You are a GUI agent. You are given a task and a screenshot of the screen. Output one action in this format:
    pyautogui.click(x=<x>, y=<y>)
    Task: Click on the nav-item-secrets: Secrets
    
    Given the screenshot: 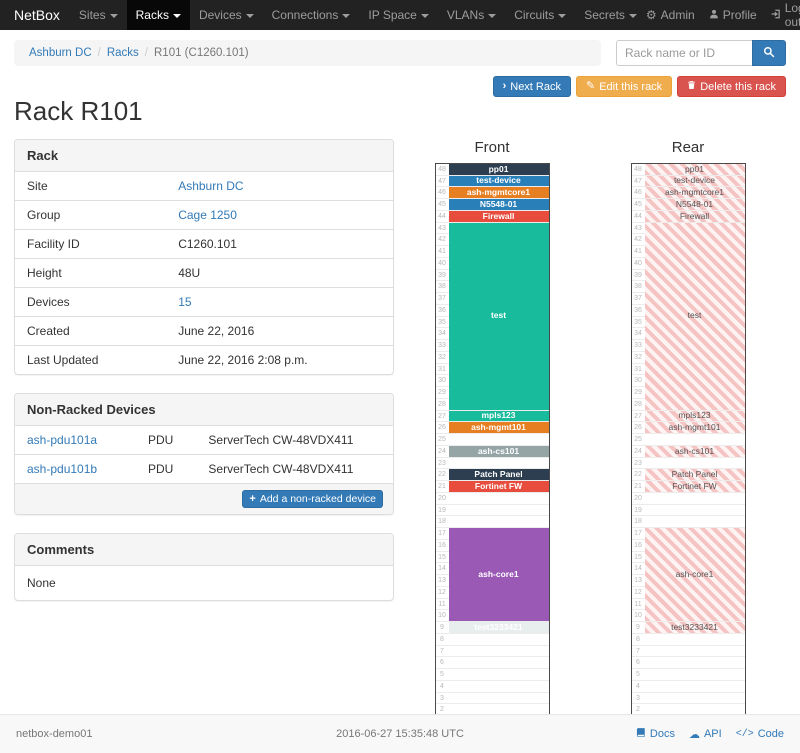 What is the action you would take?
    pyautogui.click(x=610, y=15)
    